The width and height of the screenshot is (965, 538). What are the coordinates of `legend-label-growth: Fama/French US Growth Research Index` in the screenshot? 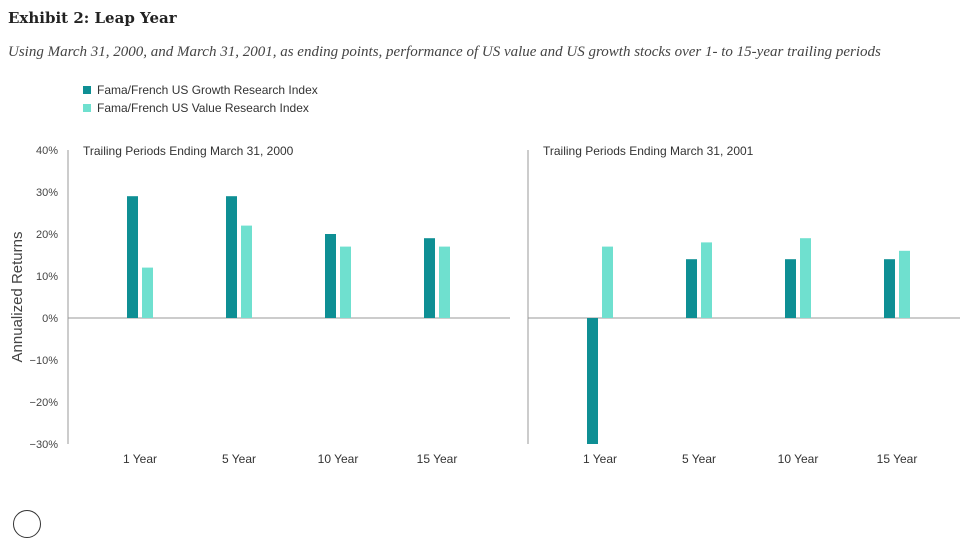 It's located at (207, 90).